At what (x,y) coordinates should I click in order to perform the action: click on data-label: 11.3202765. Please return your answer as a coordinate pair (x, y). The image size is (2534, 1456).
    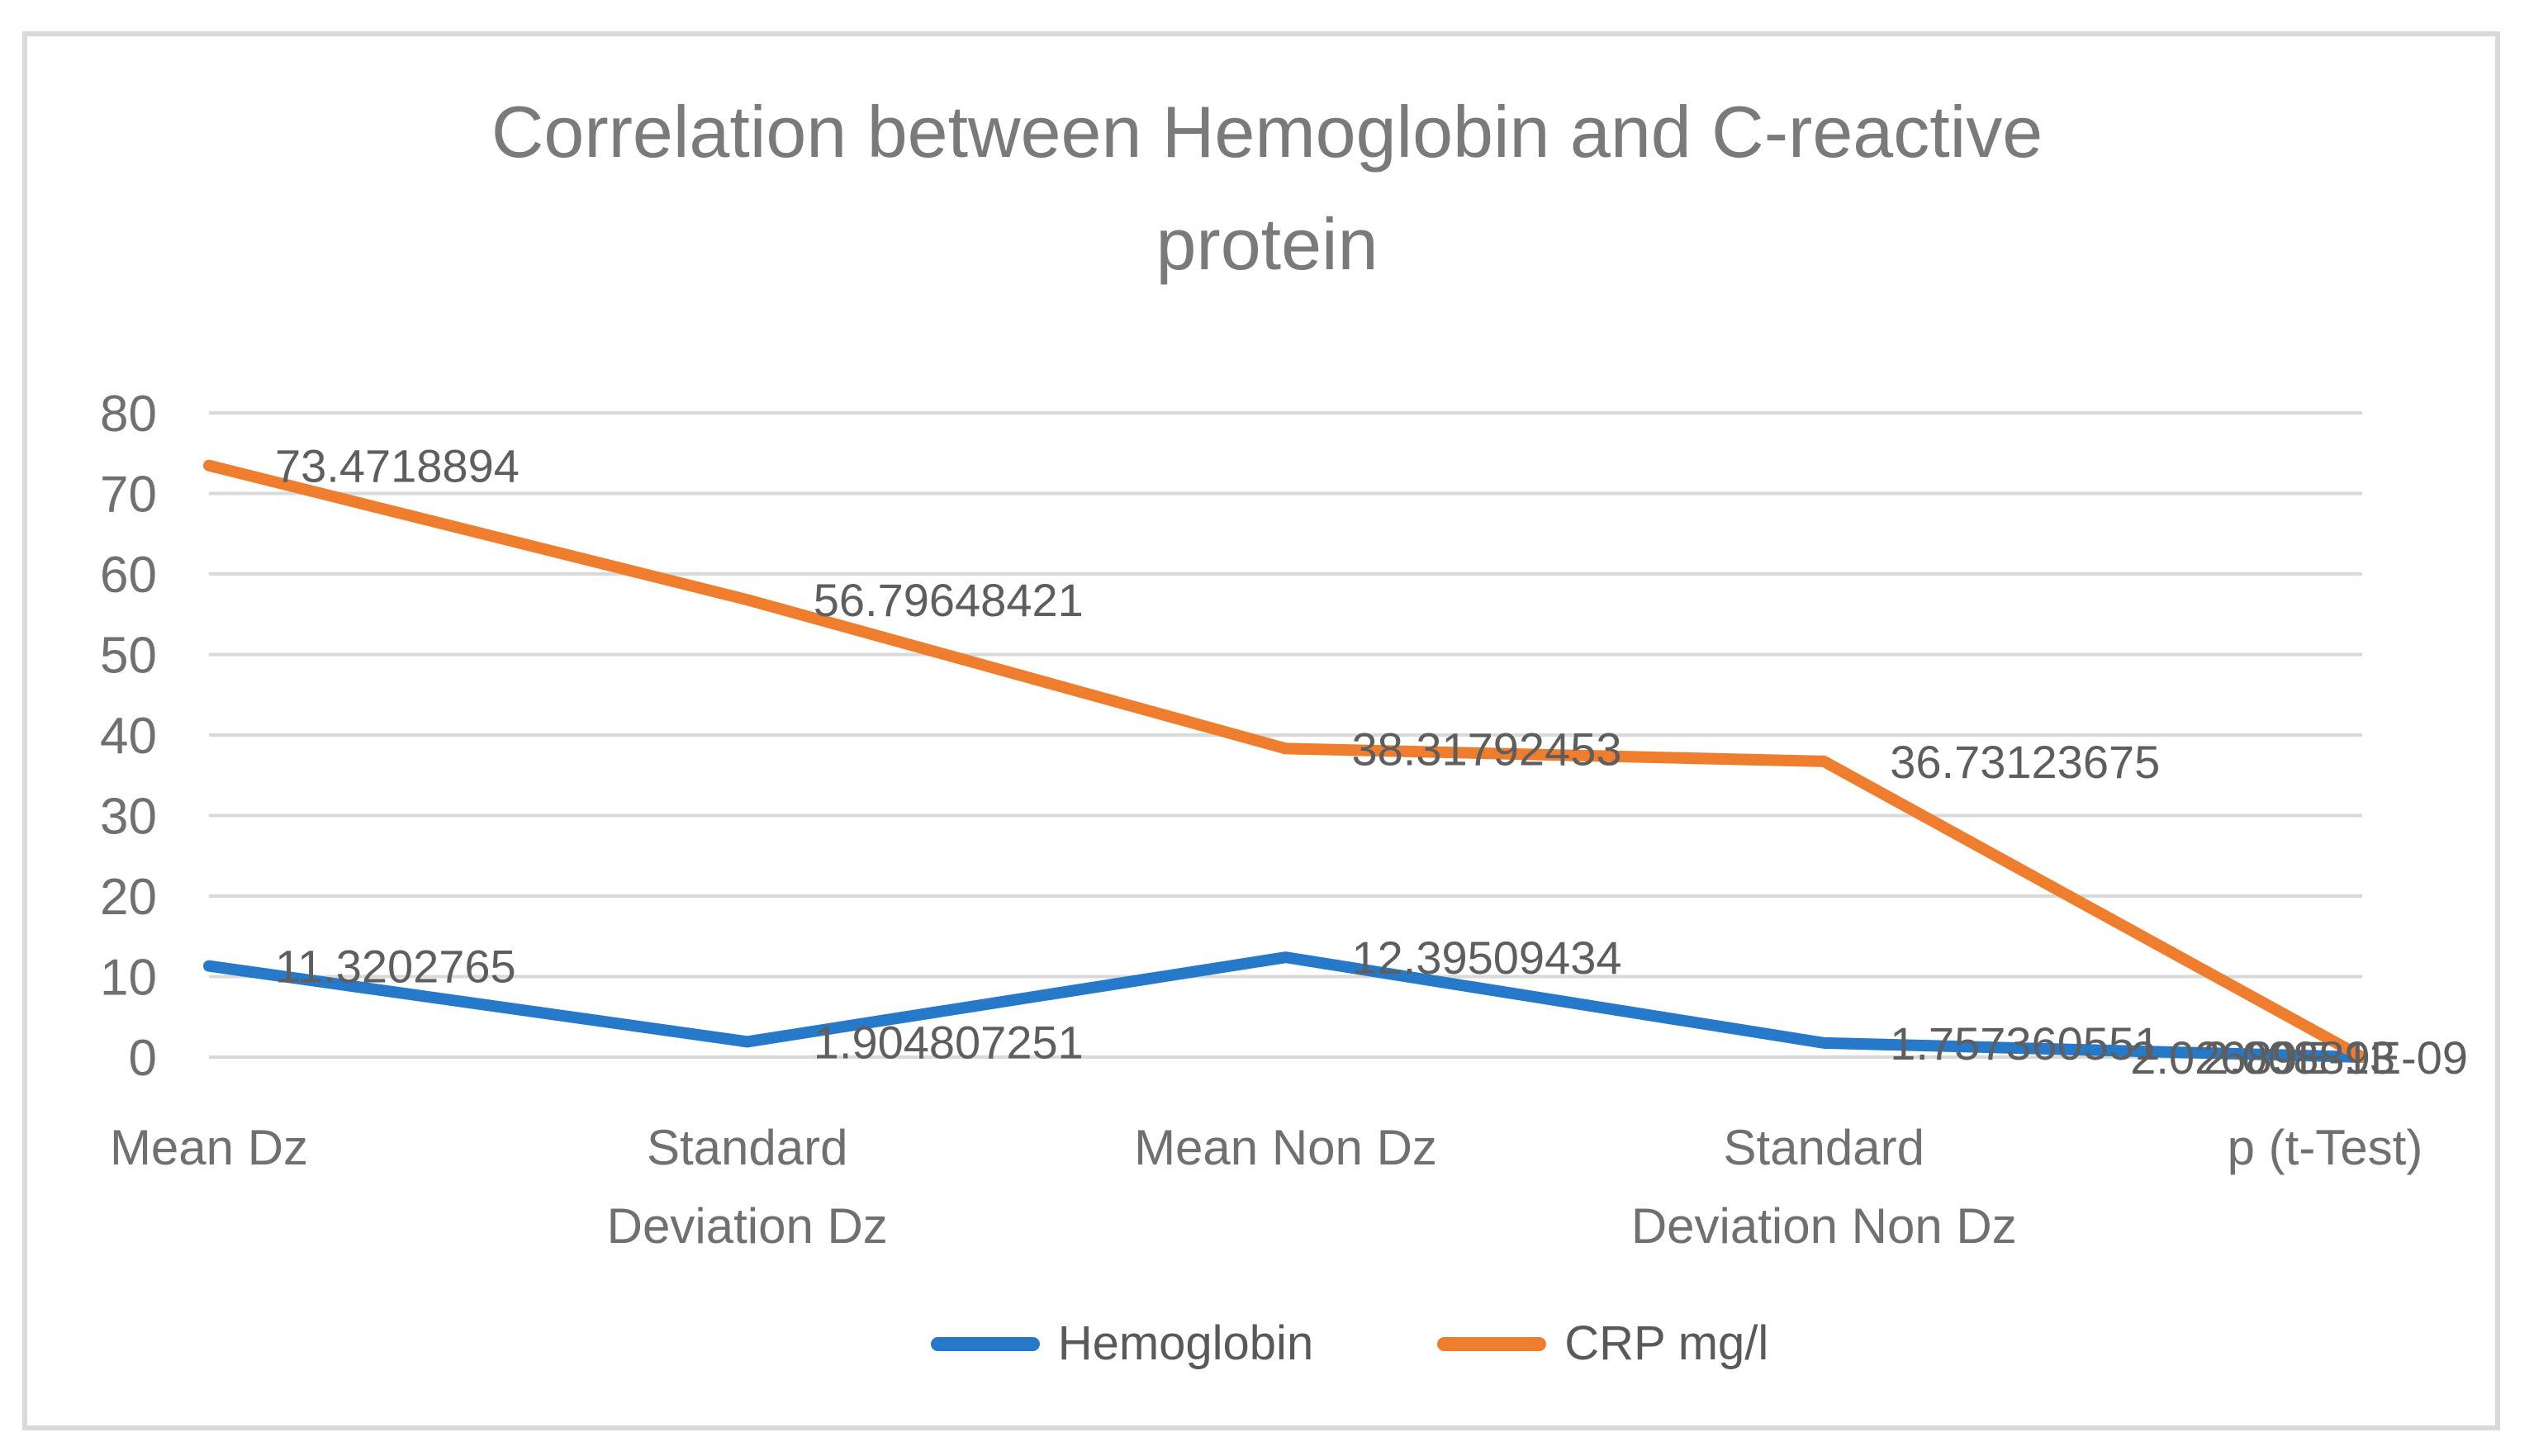
    Looking at the image, I should click on (396, 967).